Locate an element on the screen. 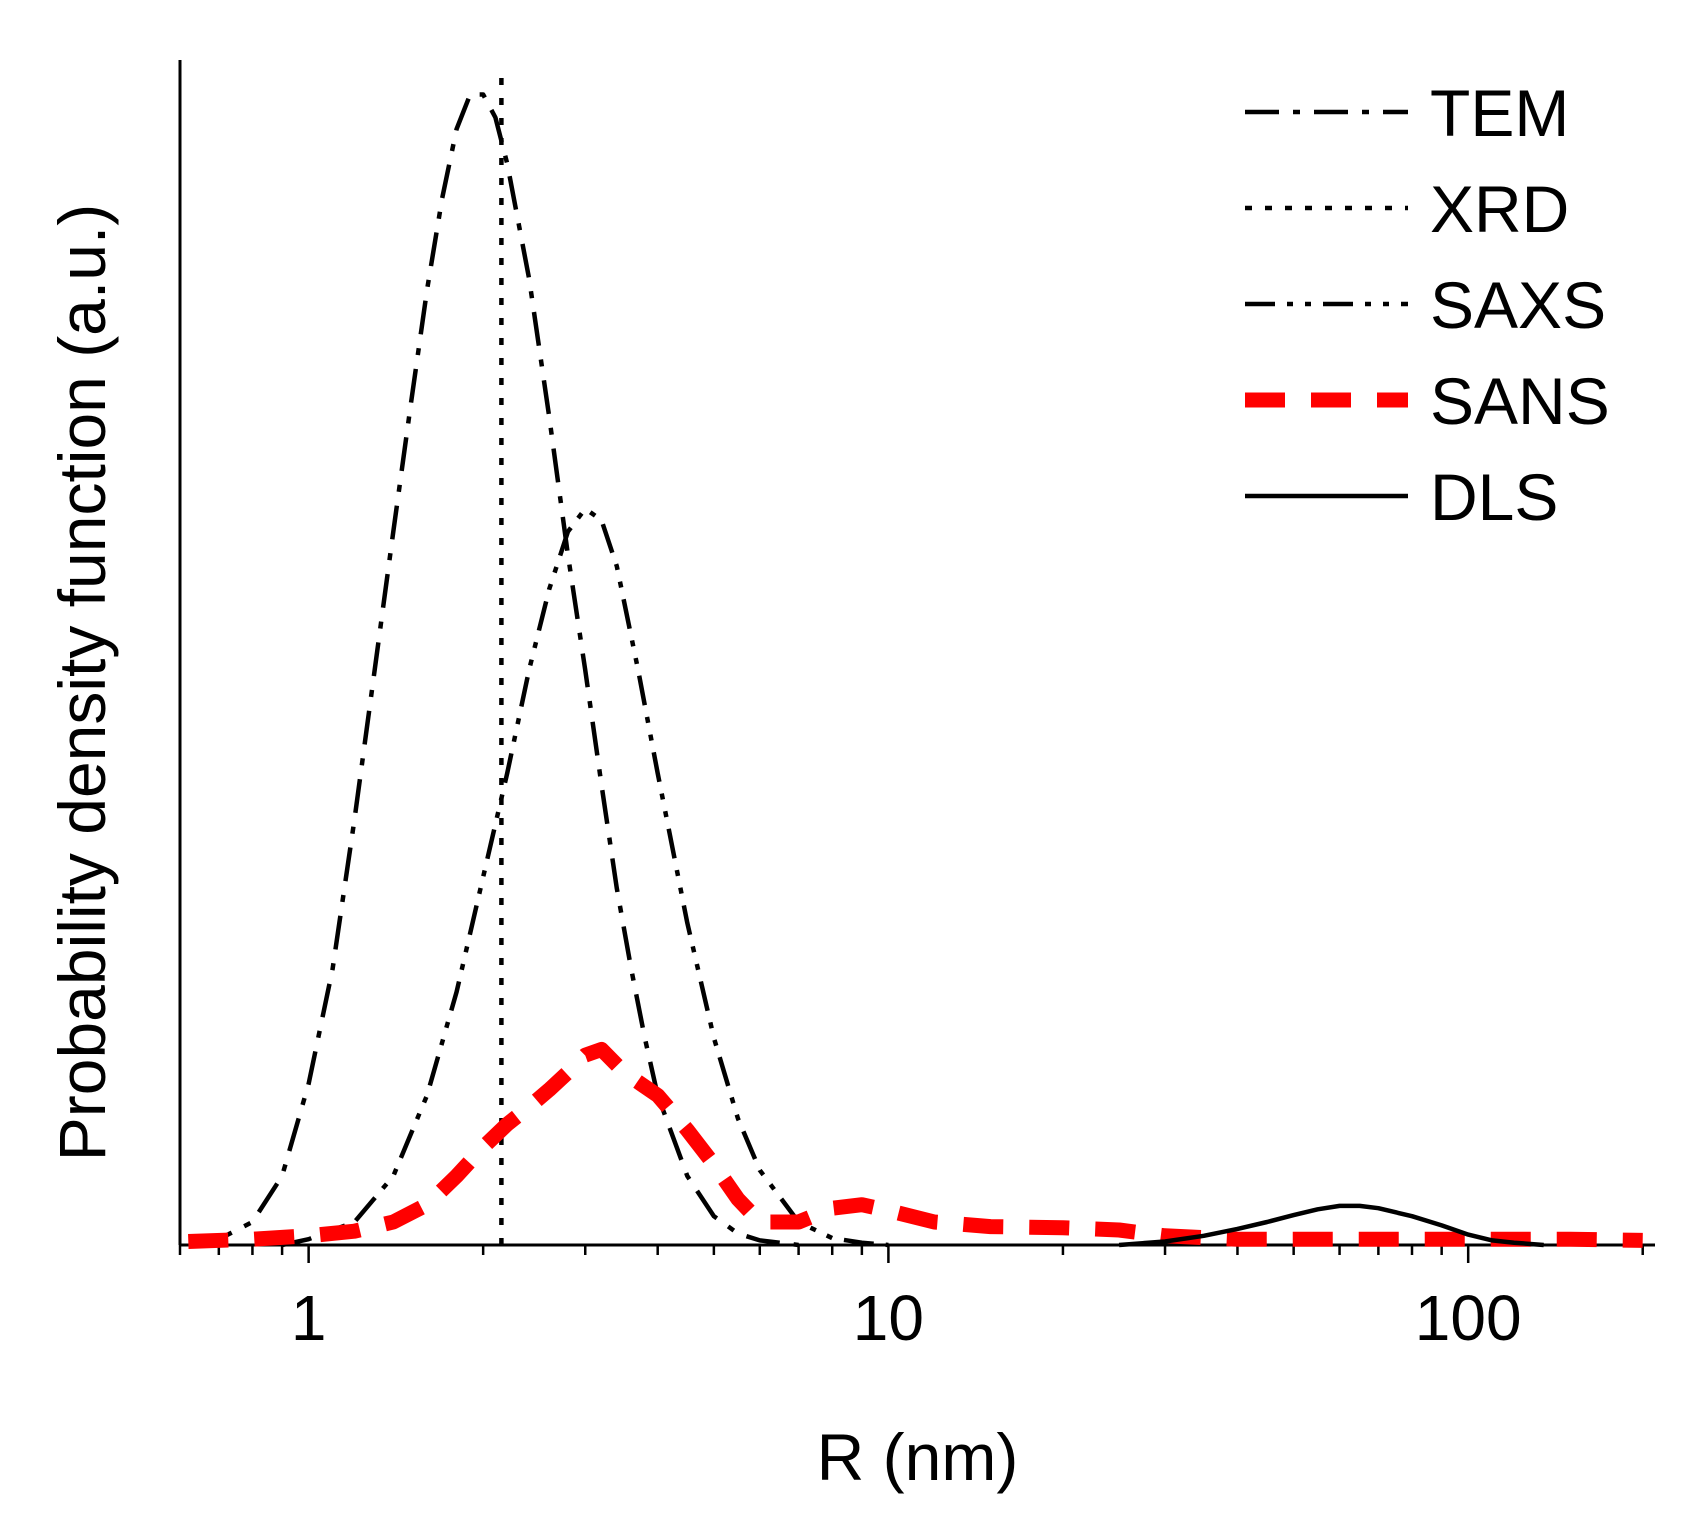  x-axis-title: R (nm) is located at coordinates (918, 1457).